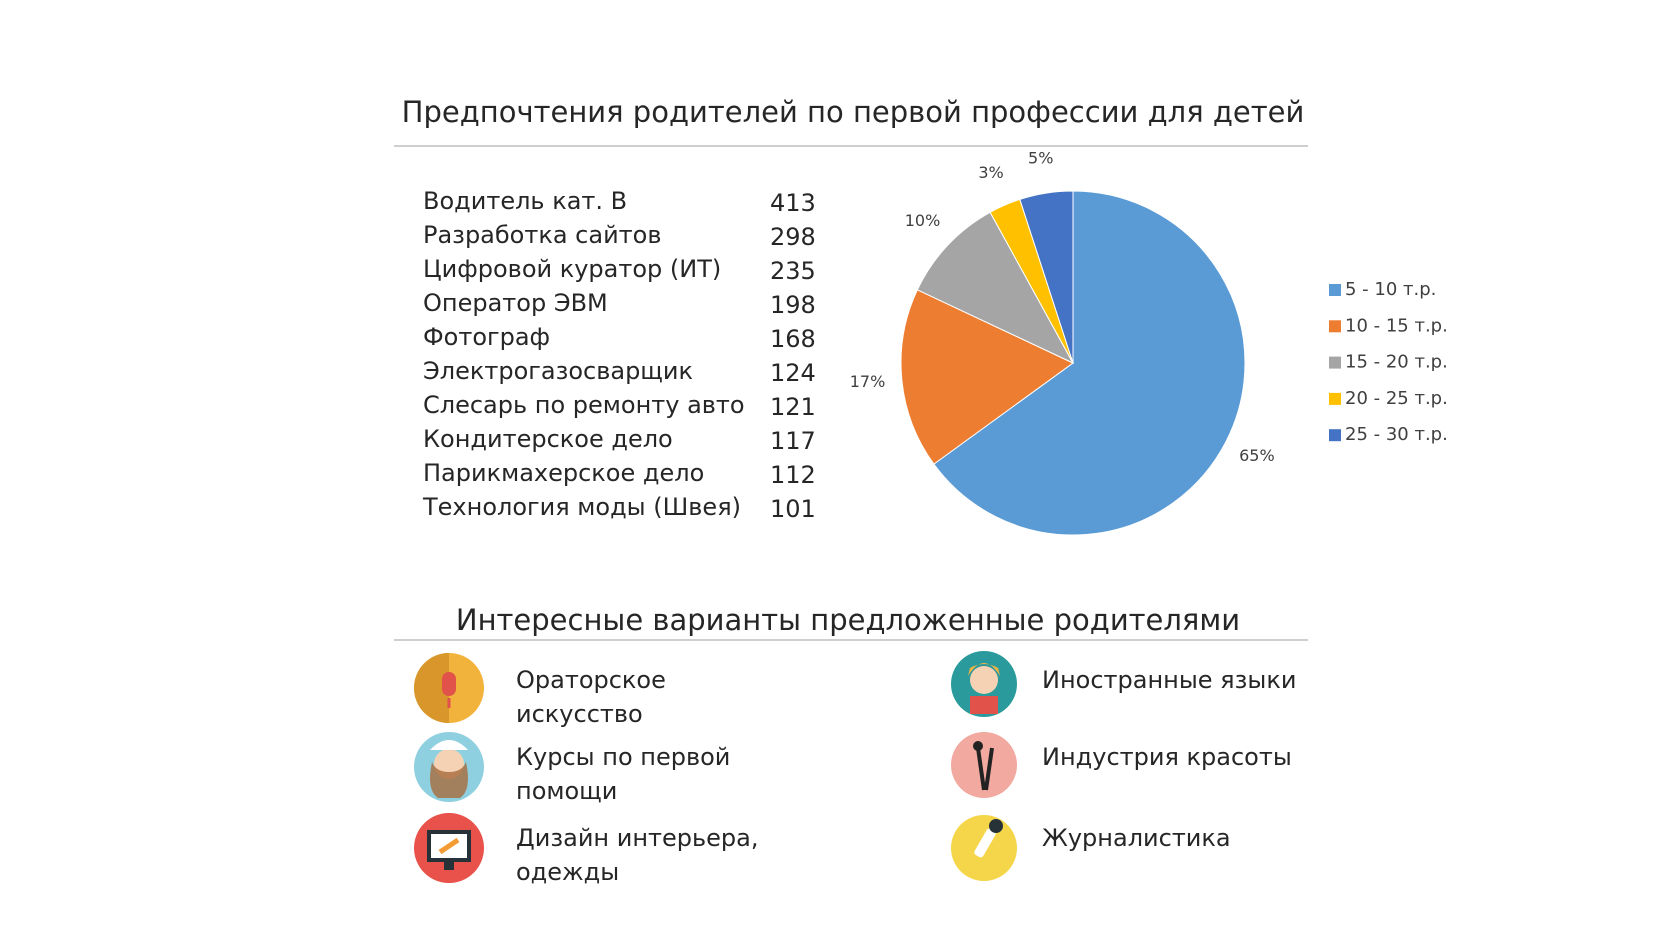 This screenshot has height=945, width=1680. What do you see at coordinates (793, 271) in the screenshot?
I see `row-value: 235` at bounding box center [793, 271].